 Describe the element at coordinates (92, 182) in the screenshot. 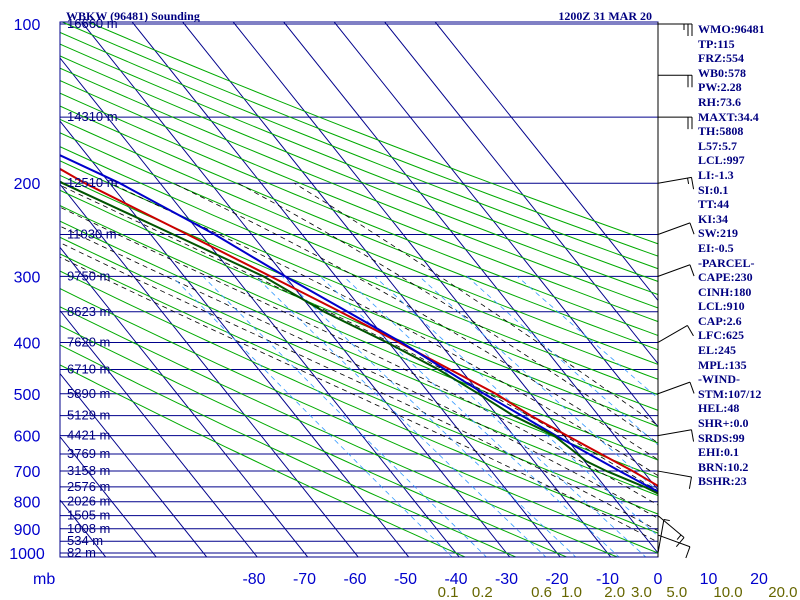

I see `height-label: 12510 m` at that location.